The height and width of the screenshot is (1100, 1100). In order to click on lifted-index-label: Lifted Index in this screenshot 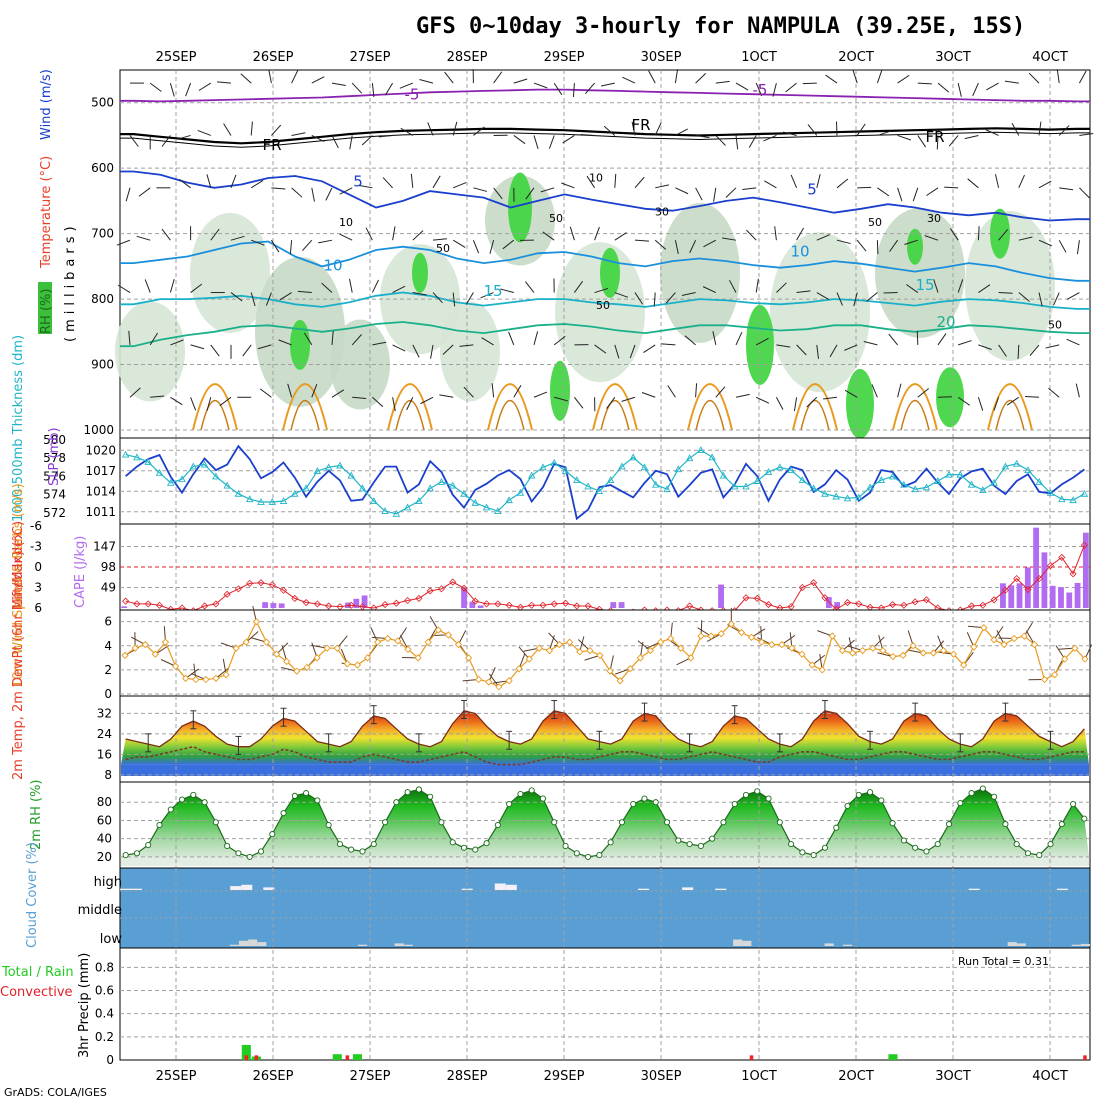, I will do `click(18, 569)`.